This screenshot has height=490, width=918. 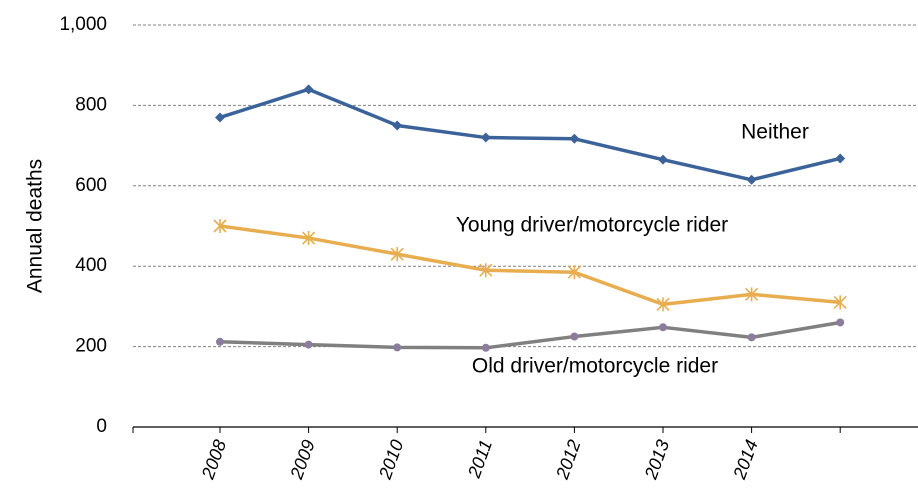 What do you see at coordinates (91, 104) in the screenshot?
I see `y-tick-label: 800` at bounding box center [91, 104].